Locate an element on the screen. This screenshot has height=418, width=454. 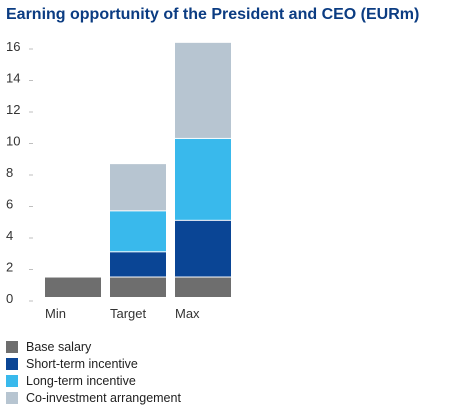
y-tick-label: 4 is located at coordinates (9, 235).